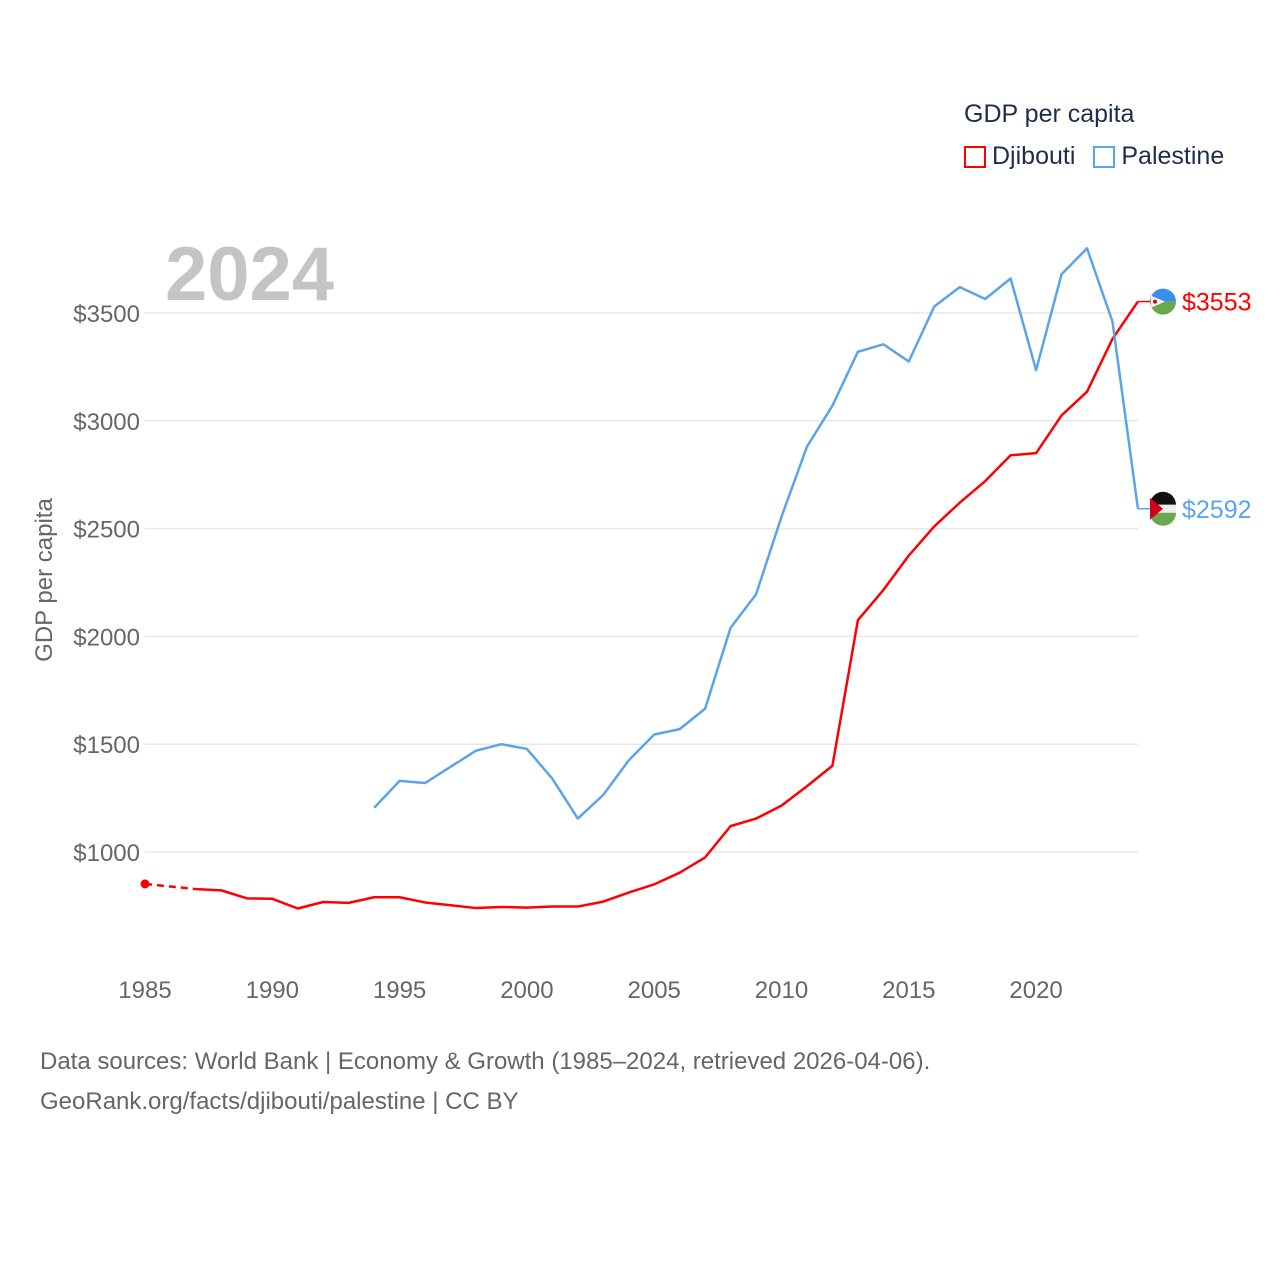 The height and width of the screenshot is (1280, 1280). I want to click on end-value-label: $2592, so click(1217, 510).